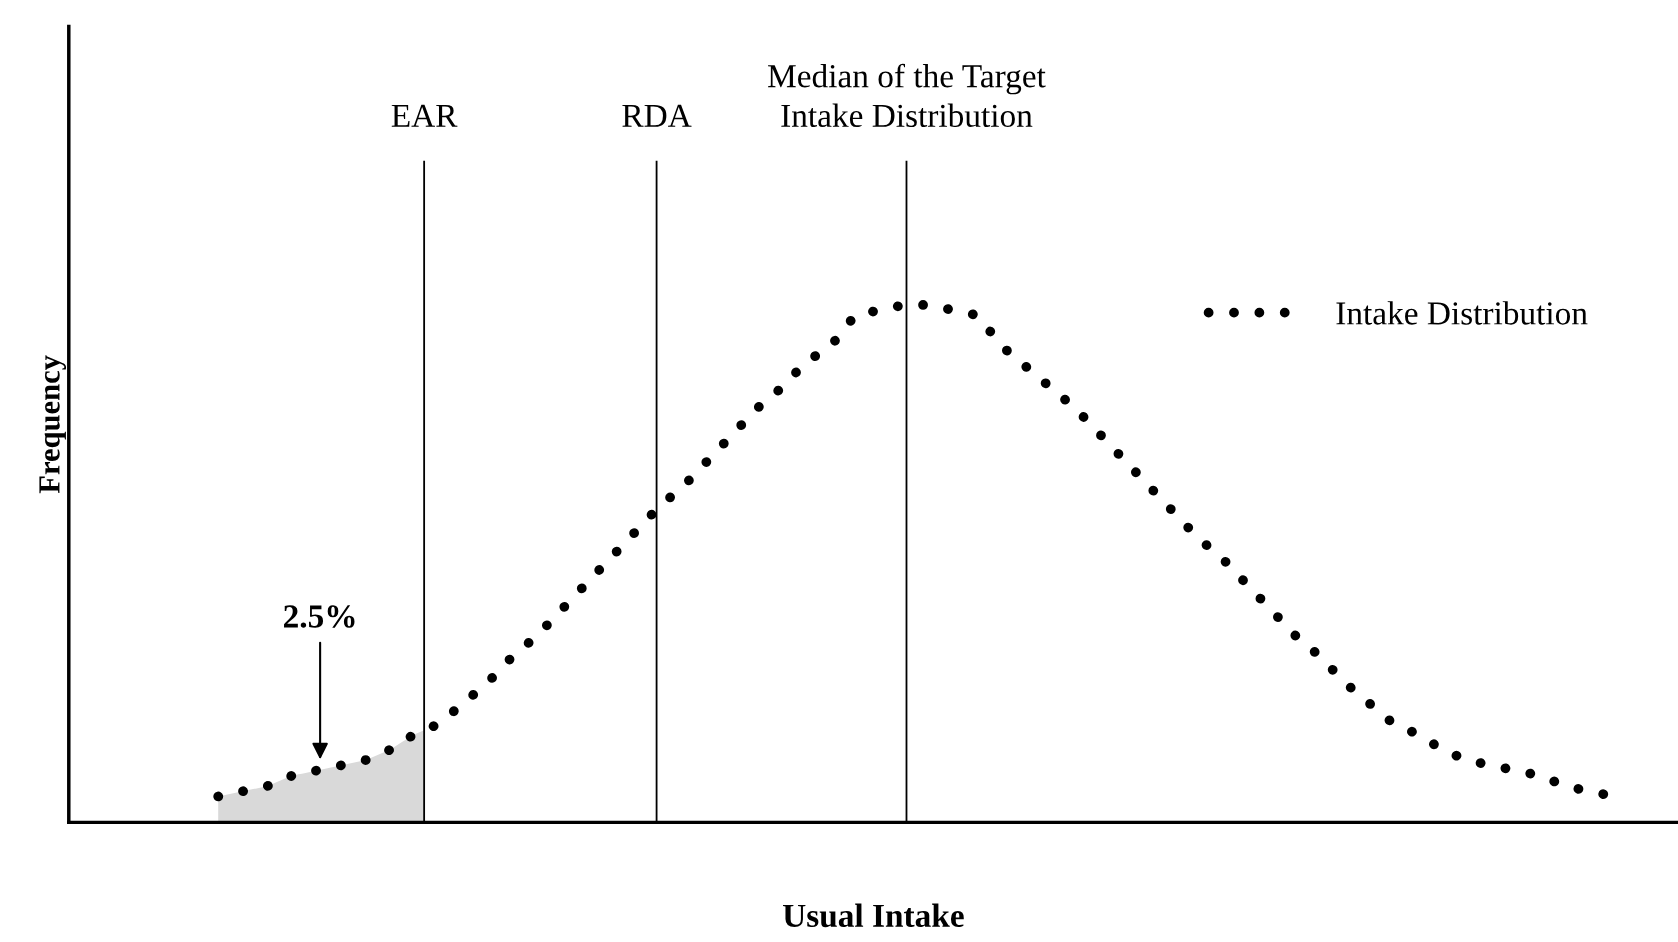 This screenshot has height=942, width=1678. What do you see at coordinates (873, 915) in the screenshot?
I see `x-axis-title: Usual Intake` at bounding box center [873, 915].